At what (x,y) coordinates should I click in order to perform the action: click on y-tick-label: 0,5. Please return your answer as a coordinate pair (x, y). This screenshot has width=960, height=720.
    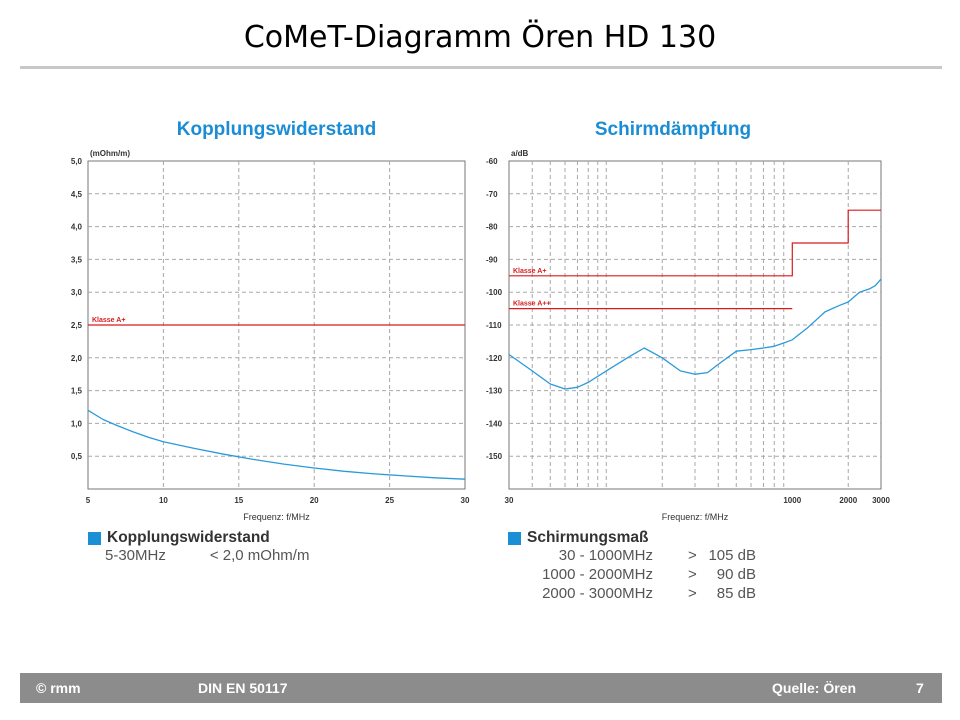
    Looking at the image, I should click on (77, 456).